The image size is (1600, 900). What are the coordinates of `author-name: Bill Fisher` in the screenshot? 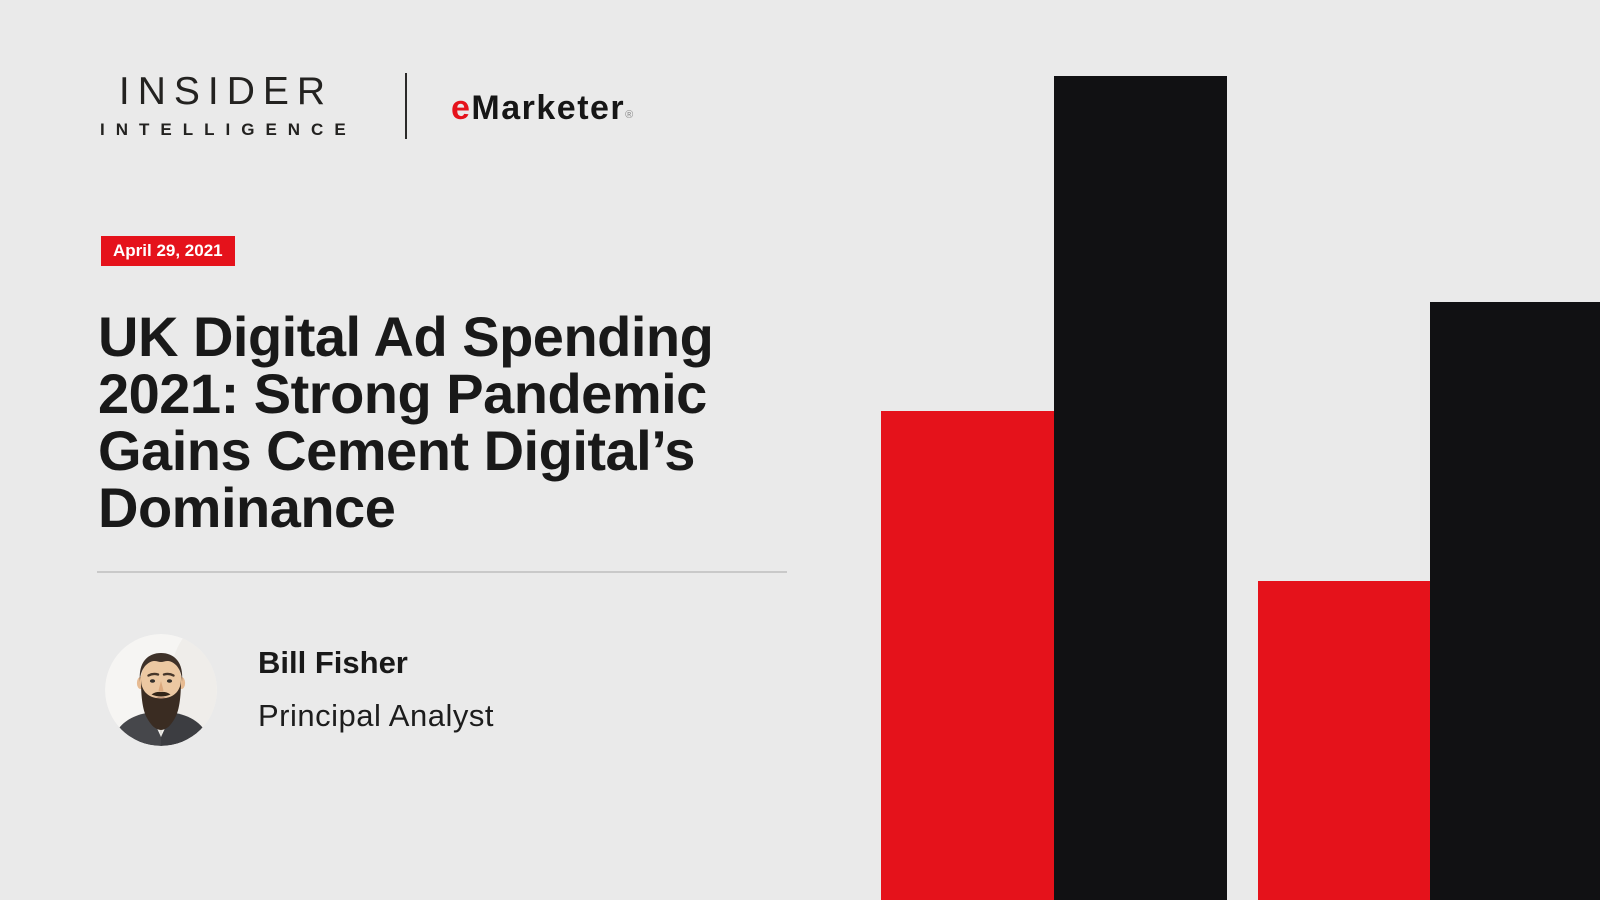 It's located at (333, 662).